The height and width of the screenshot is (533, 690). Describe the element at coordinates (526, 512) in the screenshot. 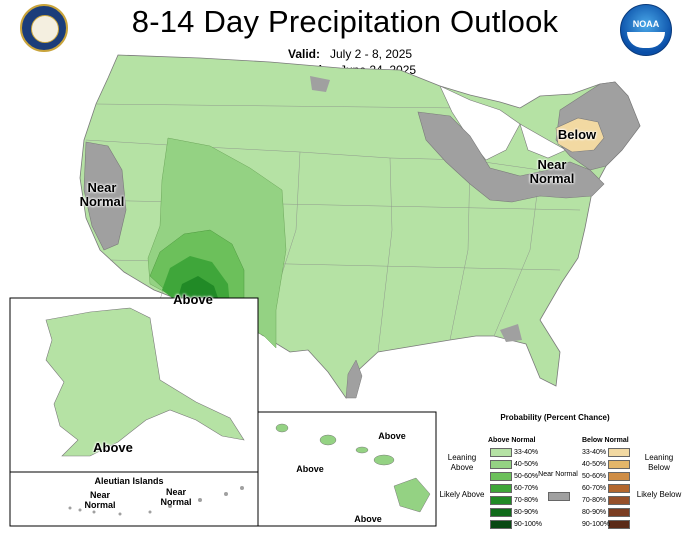

I see `legend-above-swatch-label: 80-90%` at that location.